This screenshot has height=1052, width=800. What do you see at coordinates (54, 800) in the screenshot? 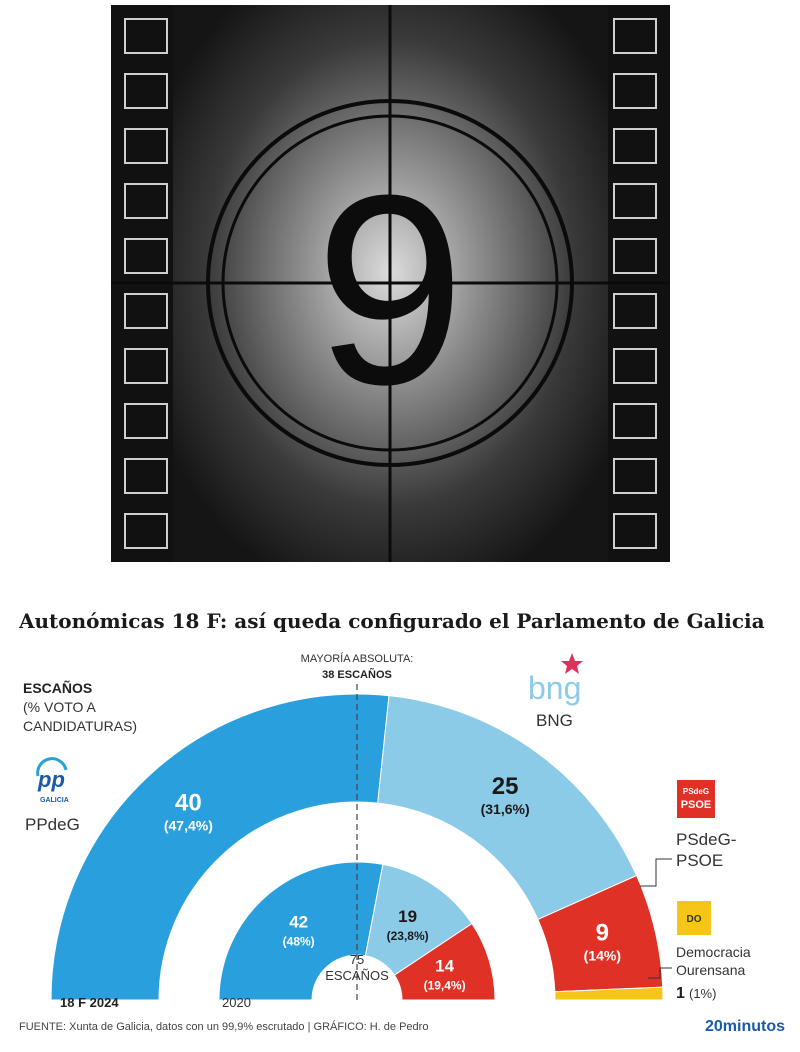
I see `svg-text: GALICIA` at bounding box center [54, 800].